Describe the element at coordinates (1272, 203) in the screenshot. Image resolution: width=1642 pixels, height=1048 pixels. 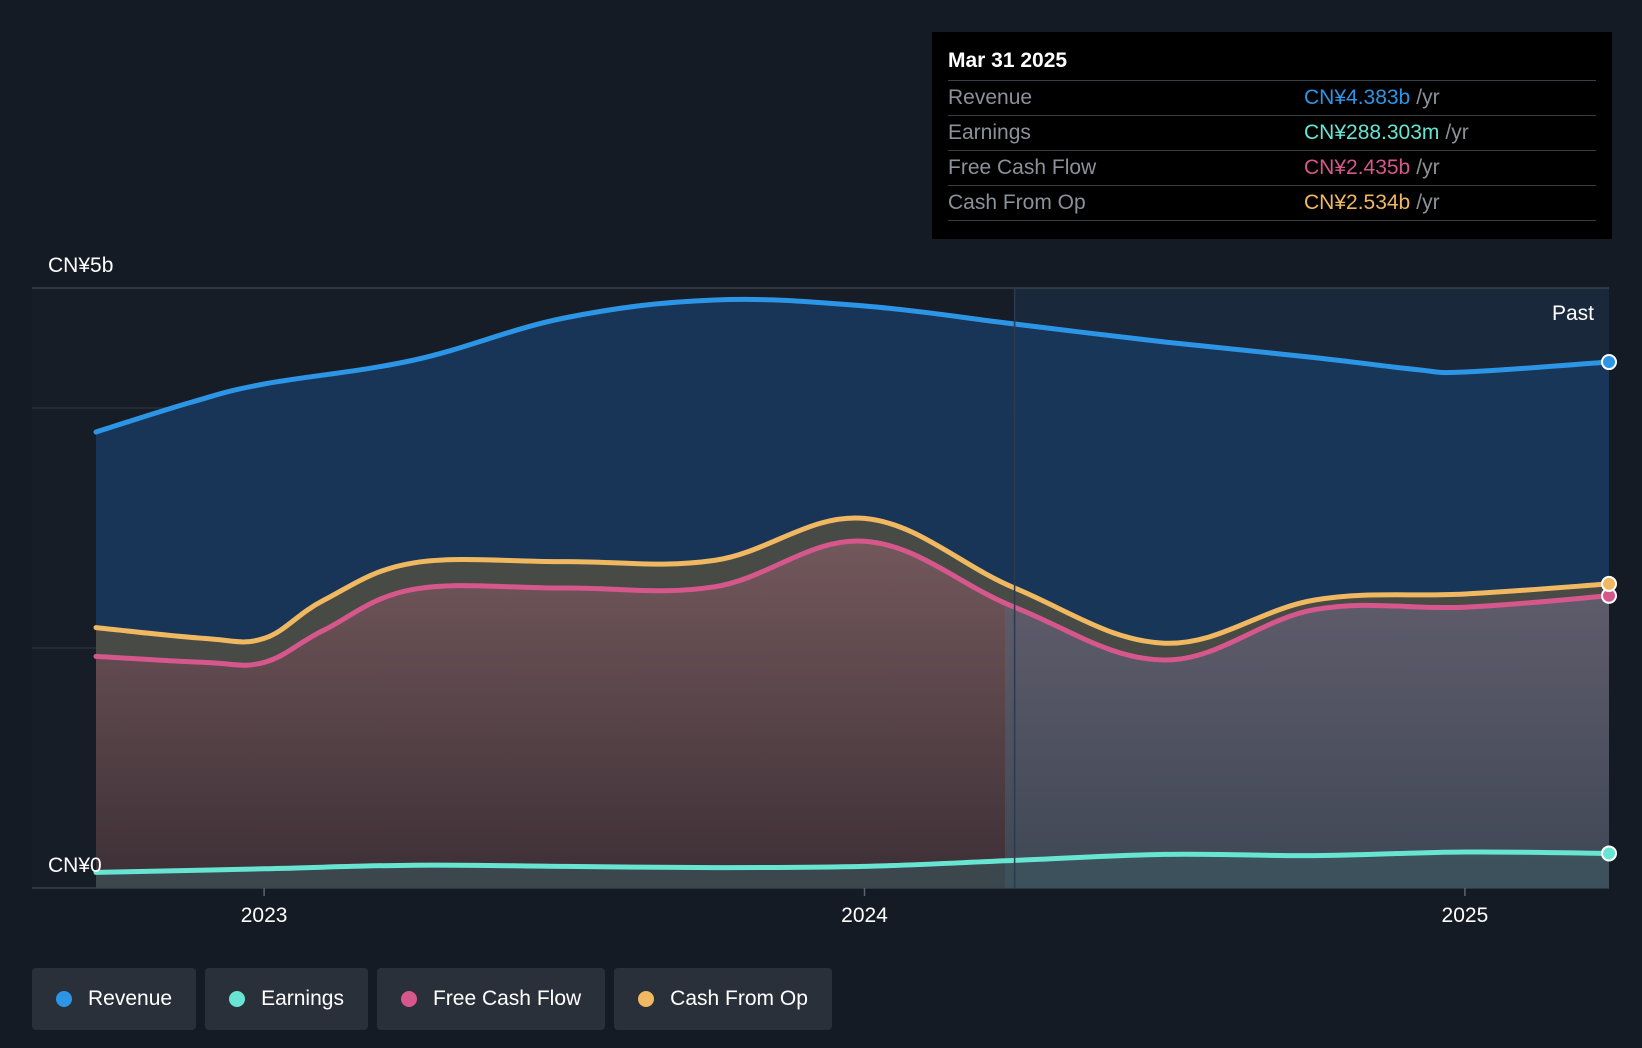
I see `tooltip-row-cash-from-op: Cash From Op CN¥2.534b /yr` at that location.